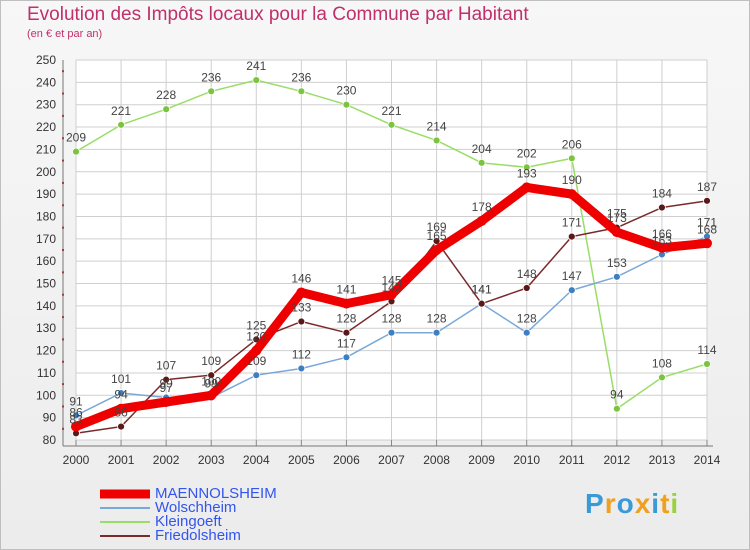  What do you see at coordinates (256, 361) in the screenshot?
I see `data-label-wolschheim: 109` at bounding box center [256, 361].